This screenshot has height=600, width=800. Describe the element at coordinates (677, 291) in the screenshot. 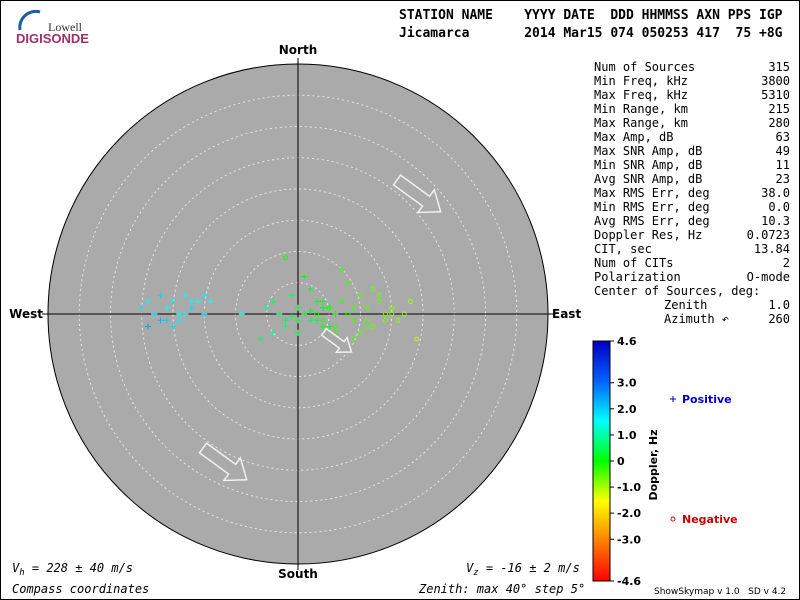

I see `stat-label: Center of Sources, deg:` at that location.